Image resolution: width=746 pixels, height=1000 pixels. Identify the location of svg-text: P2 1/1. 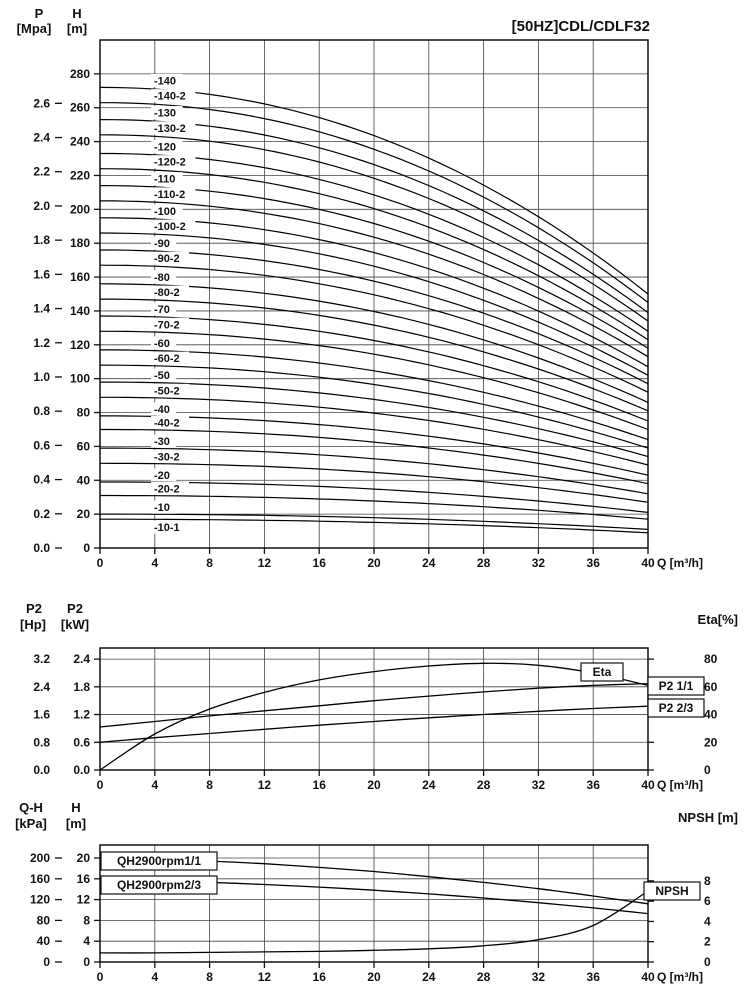
(676, 686).